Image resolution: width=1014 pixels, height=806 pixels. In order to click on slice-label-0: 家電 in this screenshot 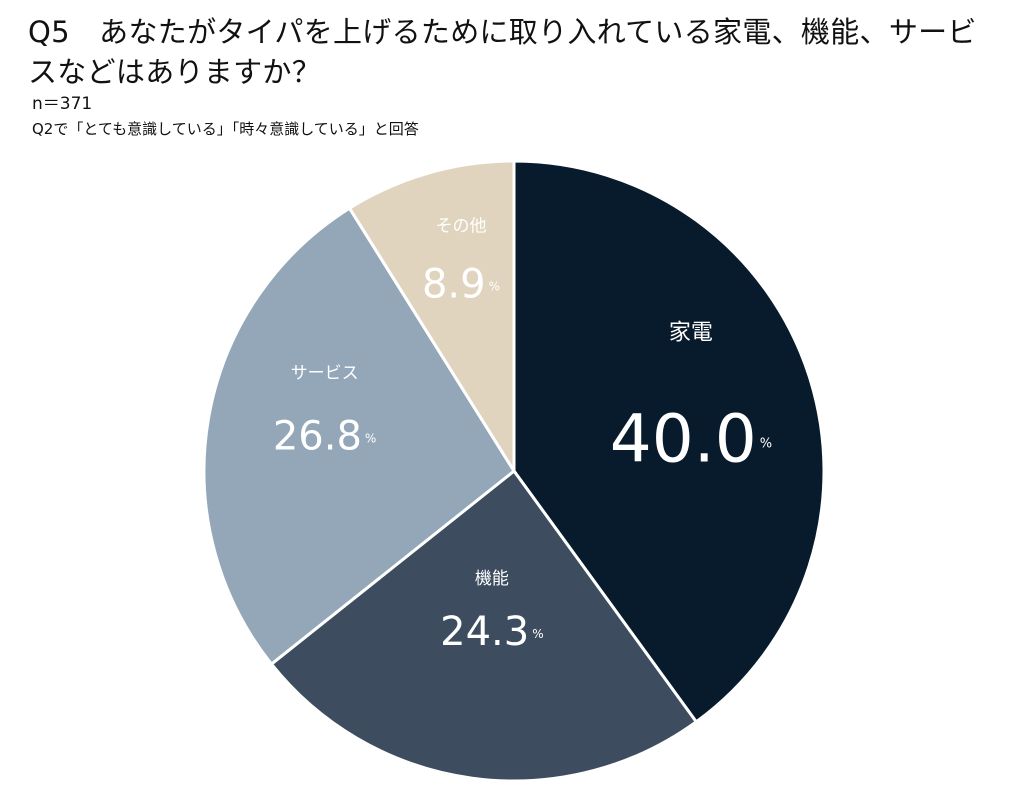, I will do `click(691, 333)`.